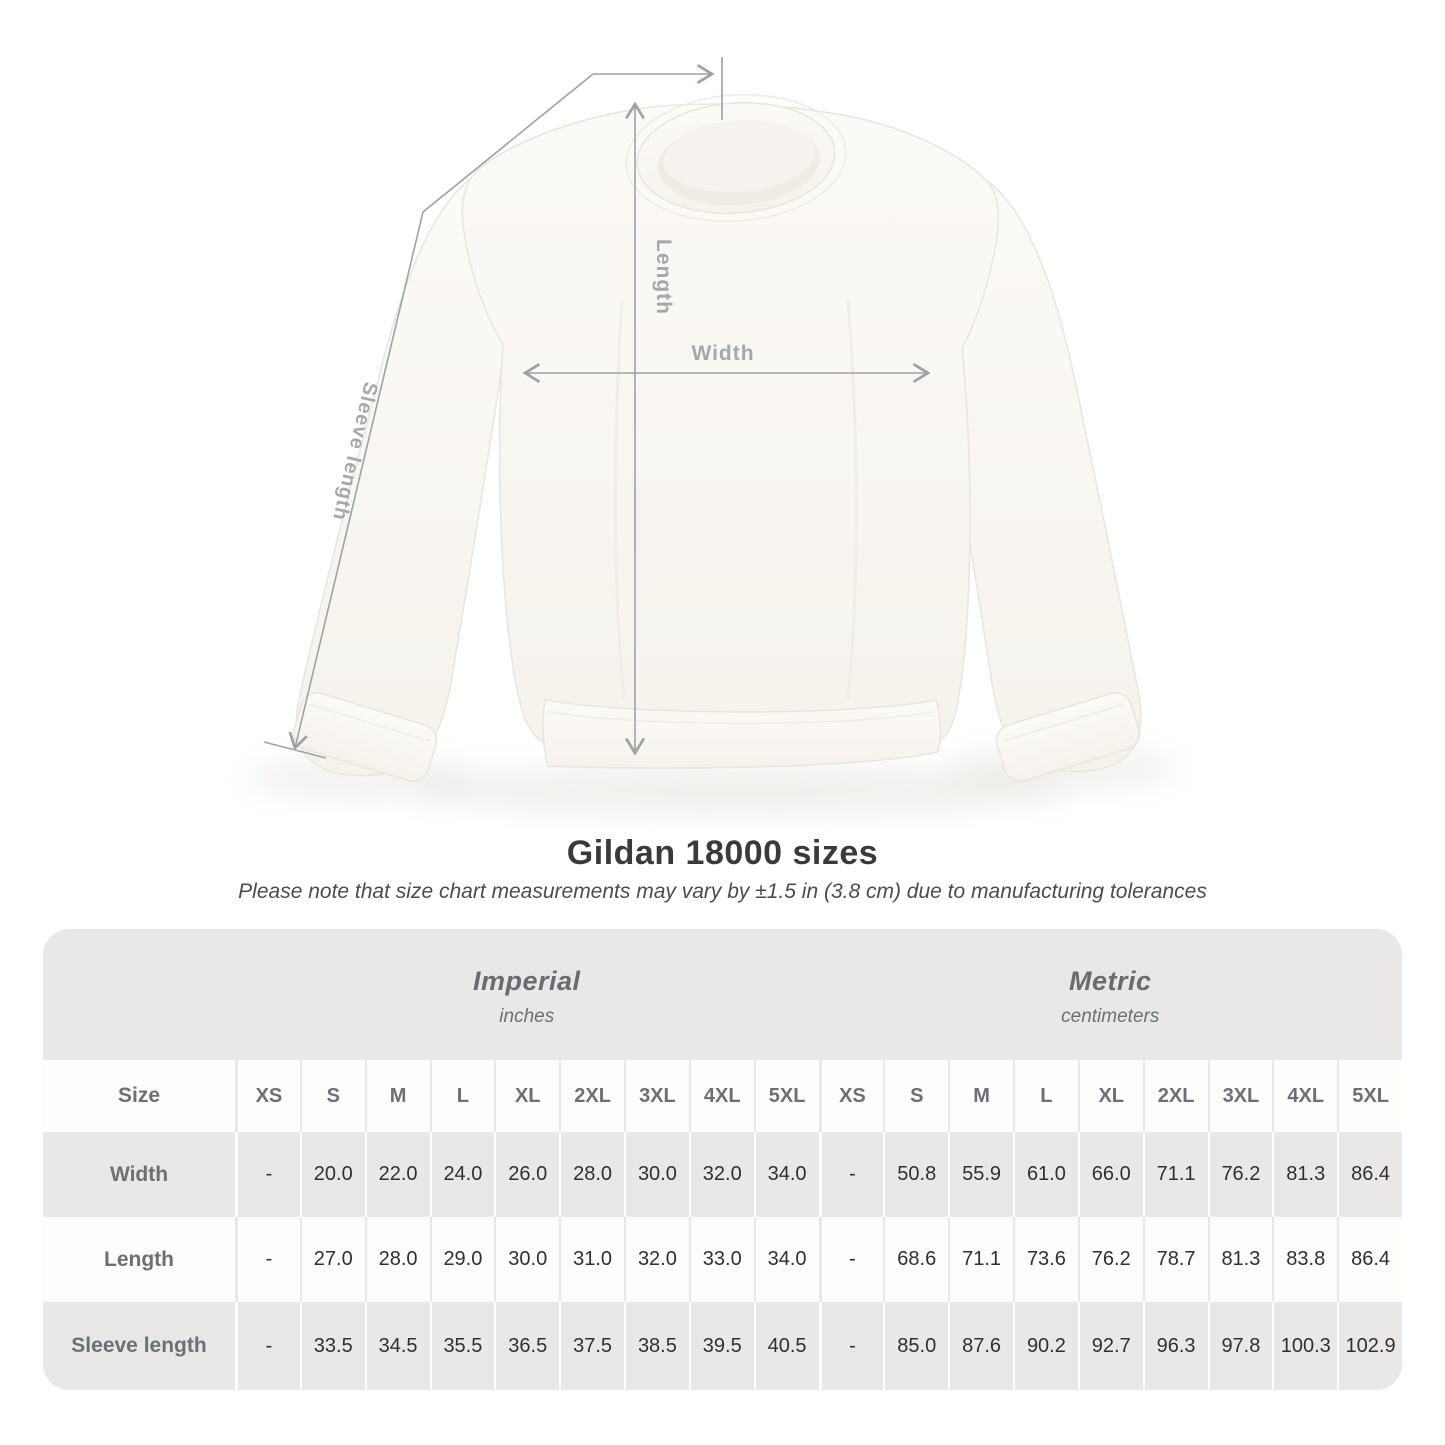 The image size is (1445, 1445). Describe the element at coordinates (739, 157) in the screenshot. I see `collar-inner-back` at that location.